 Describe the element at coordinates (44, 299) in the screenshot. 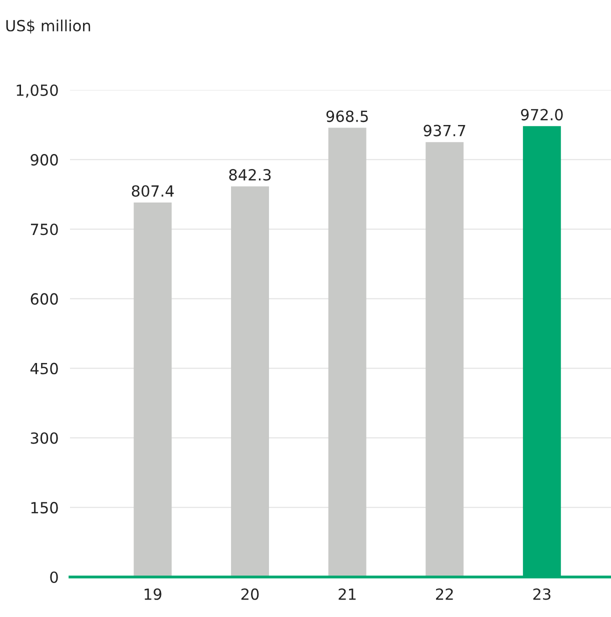

I see `y-tick-label: 600` at that location.